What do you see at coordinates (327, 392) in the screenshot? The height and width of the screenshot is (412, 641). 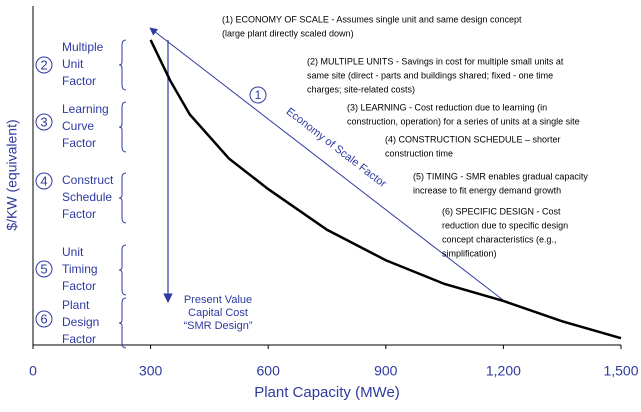 I see `x-axis-label: Plant Capacity (MWe)` at bounding box center [327, 392].